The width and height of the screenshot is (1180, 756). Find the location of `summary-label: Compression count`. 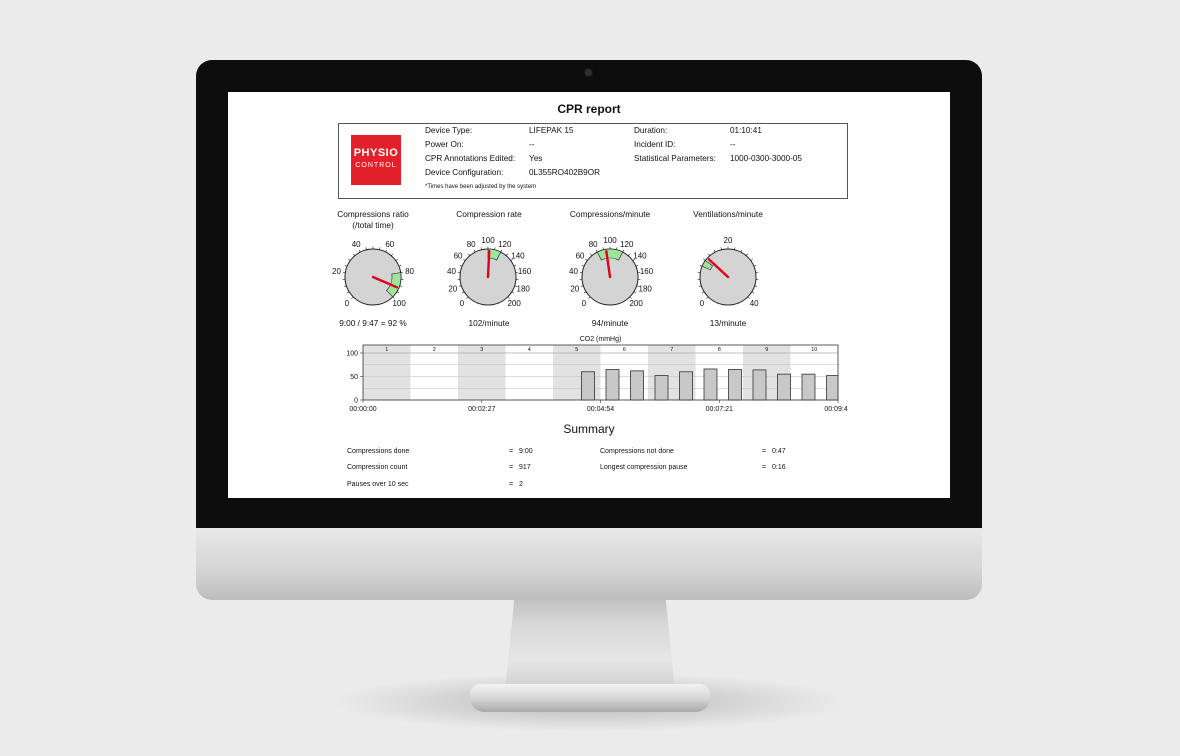

summary-label: Compression count is located at coordinates (377, 467).